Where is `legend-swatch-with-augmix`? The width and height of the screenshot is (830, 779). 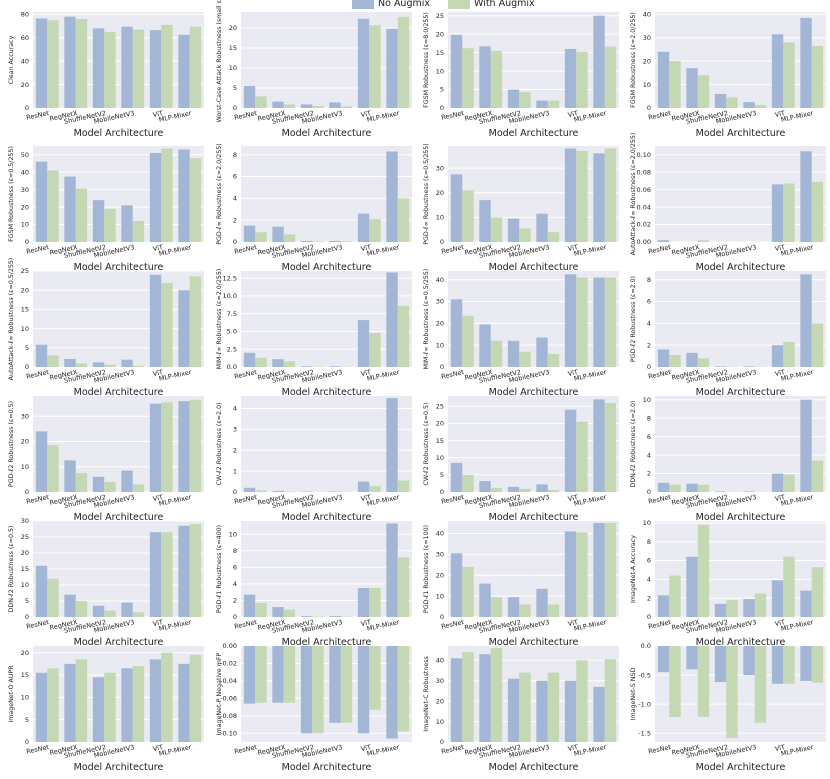 legend-swatch-with-augmix is located at coordinates (459, 4).